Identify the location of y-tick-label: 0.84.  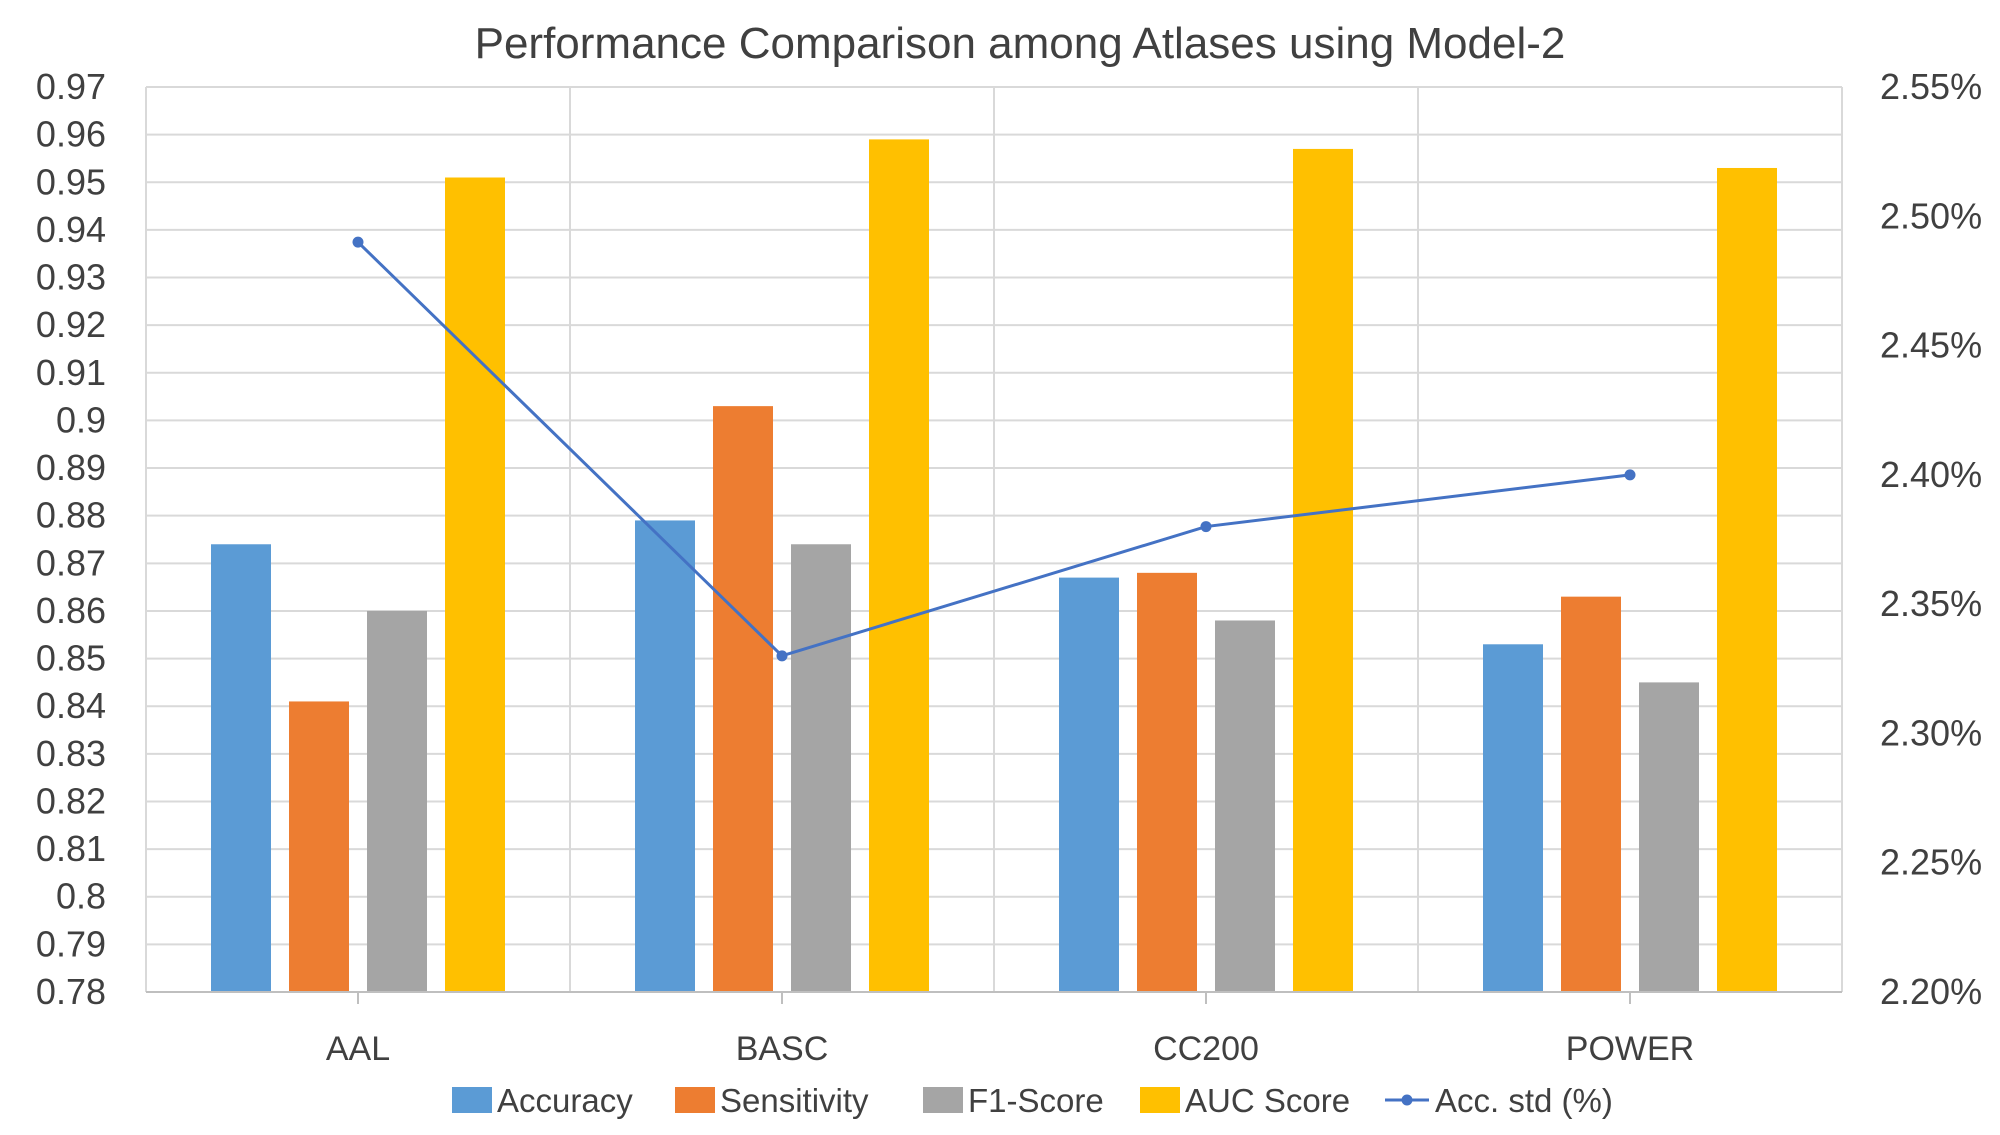
(71, 705).